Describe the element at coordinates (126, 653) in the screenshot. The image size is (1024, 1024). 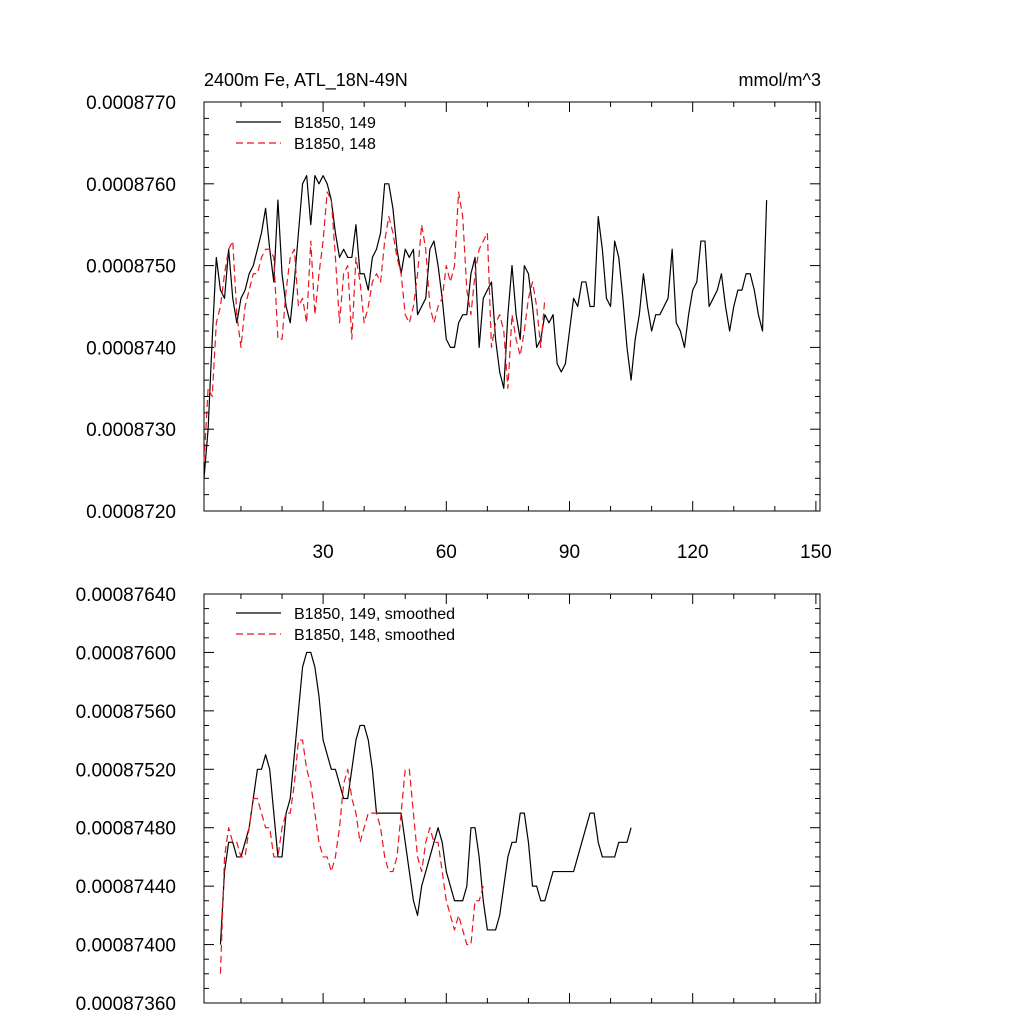
I see `y-tick-label: 0.00087600` at that location.